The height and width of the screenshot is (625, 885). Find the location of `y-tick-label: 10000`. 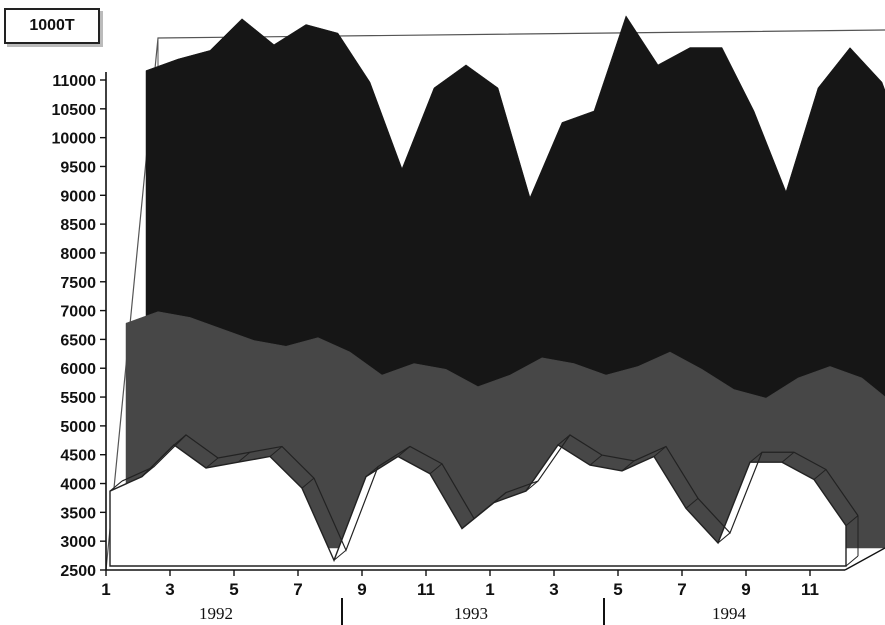

y-tick-label: 10000 is located at coordinates (74, 139).